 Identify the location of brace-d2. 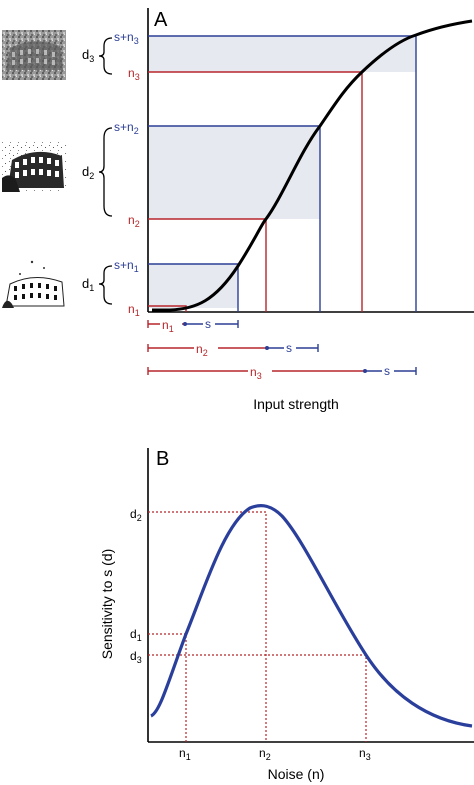
(105, 172).